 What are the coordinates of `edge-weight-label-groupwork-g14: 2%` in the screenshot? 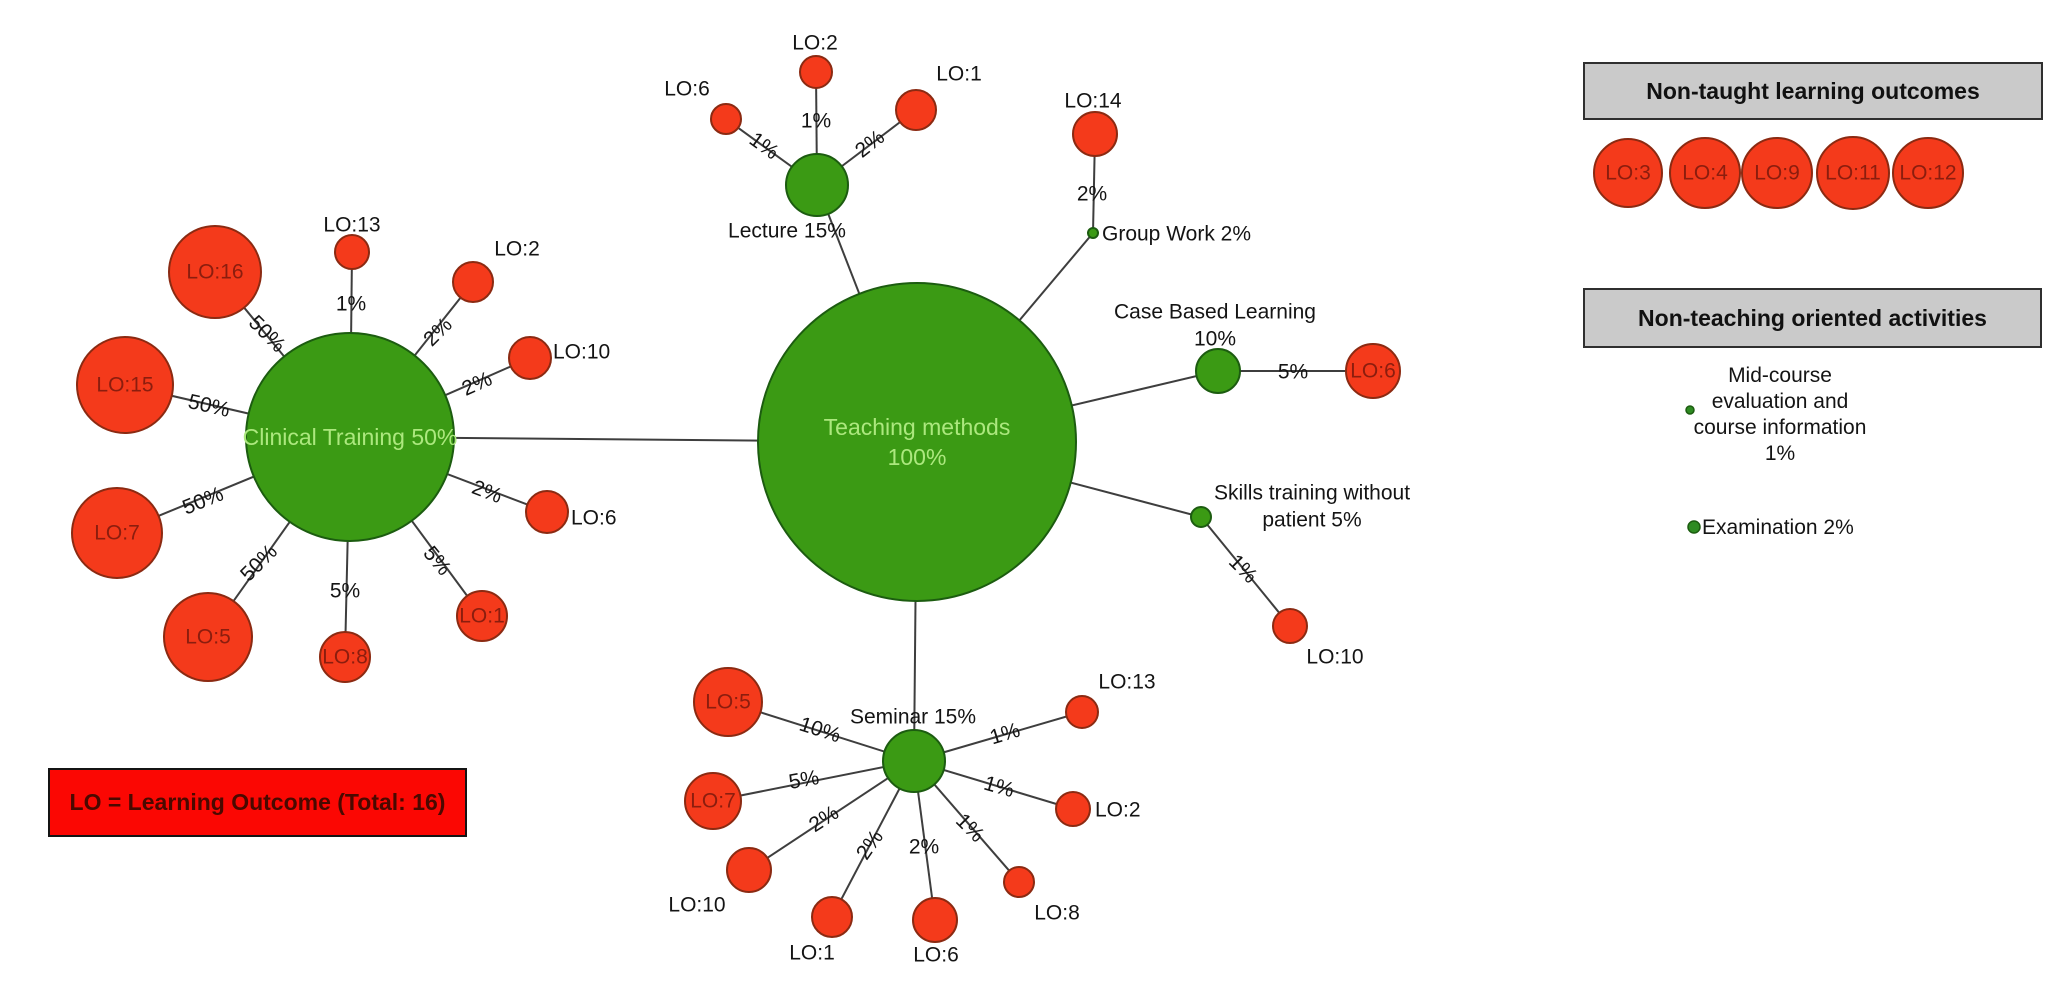 It's located at (1092, 194).